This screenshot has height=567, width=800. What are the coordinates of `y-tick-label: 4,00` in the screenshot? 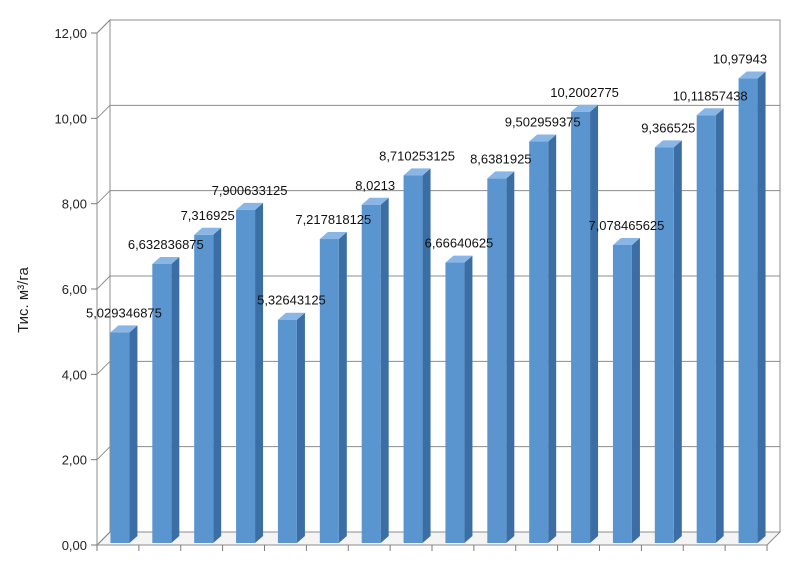 It's located at (74, 374).